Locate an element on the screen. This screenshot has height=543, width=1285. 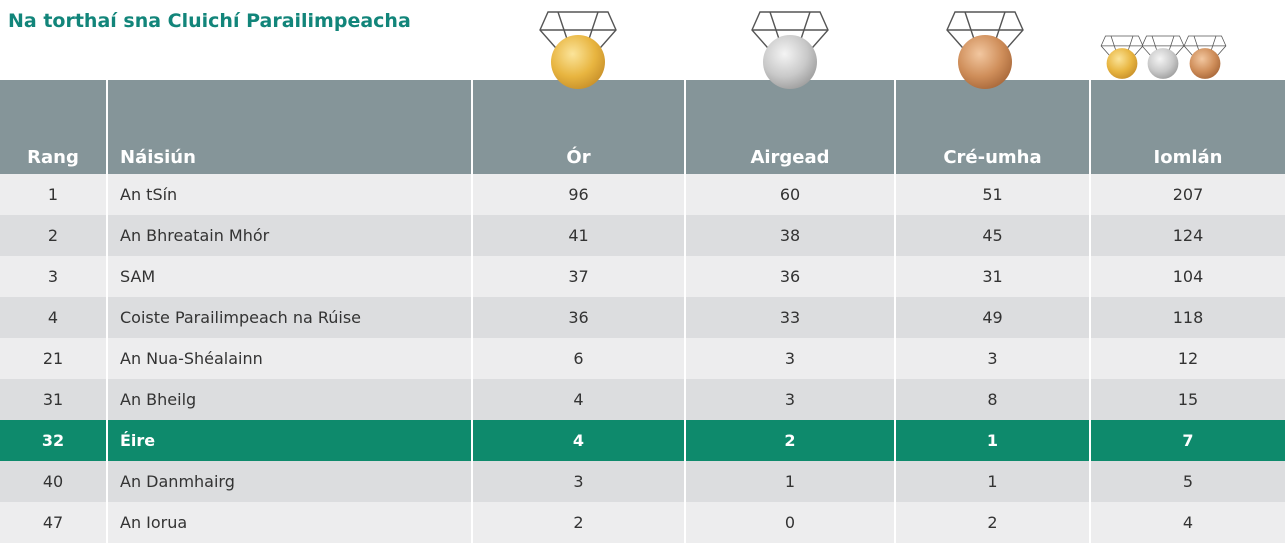
table-cell: 96 is located at coordinates (578, 194).